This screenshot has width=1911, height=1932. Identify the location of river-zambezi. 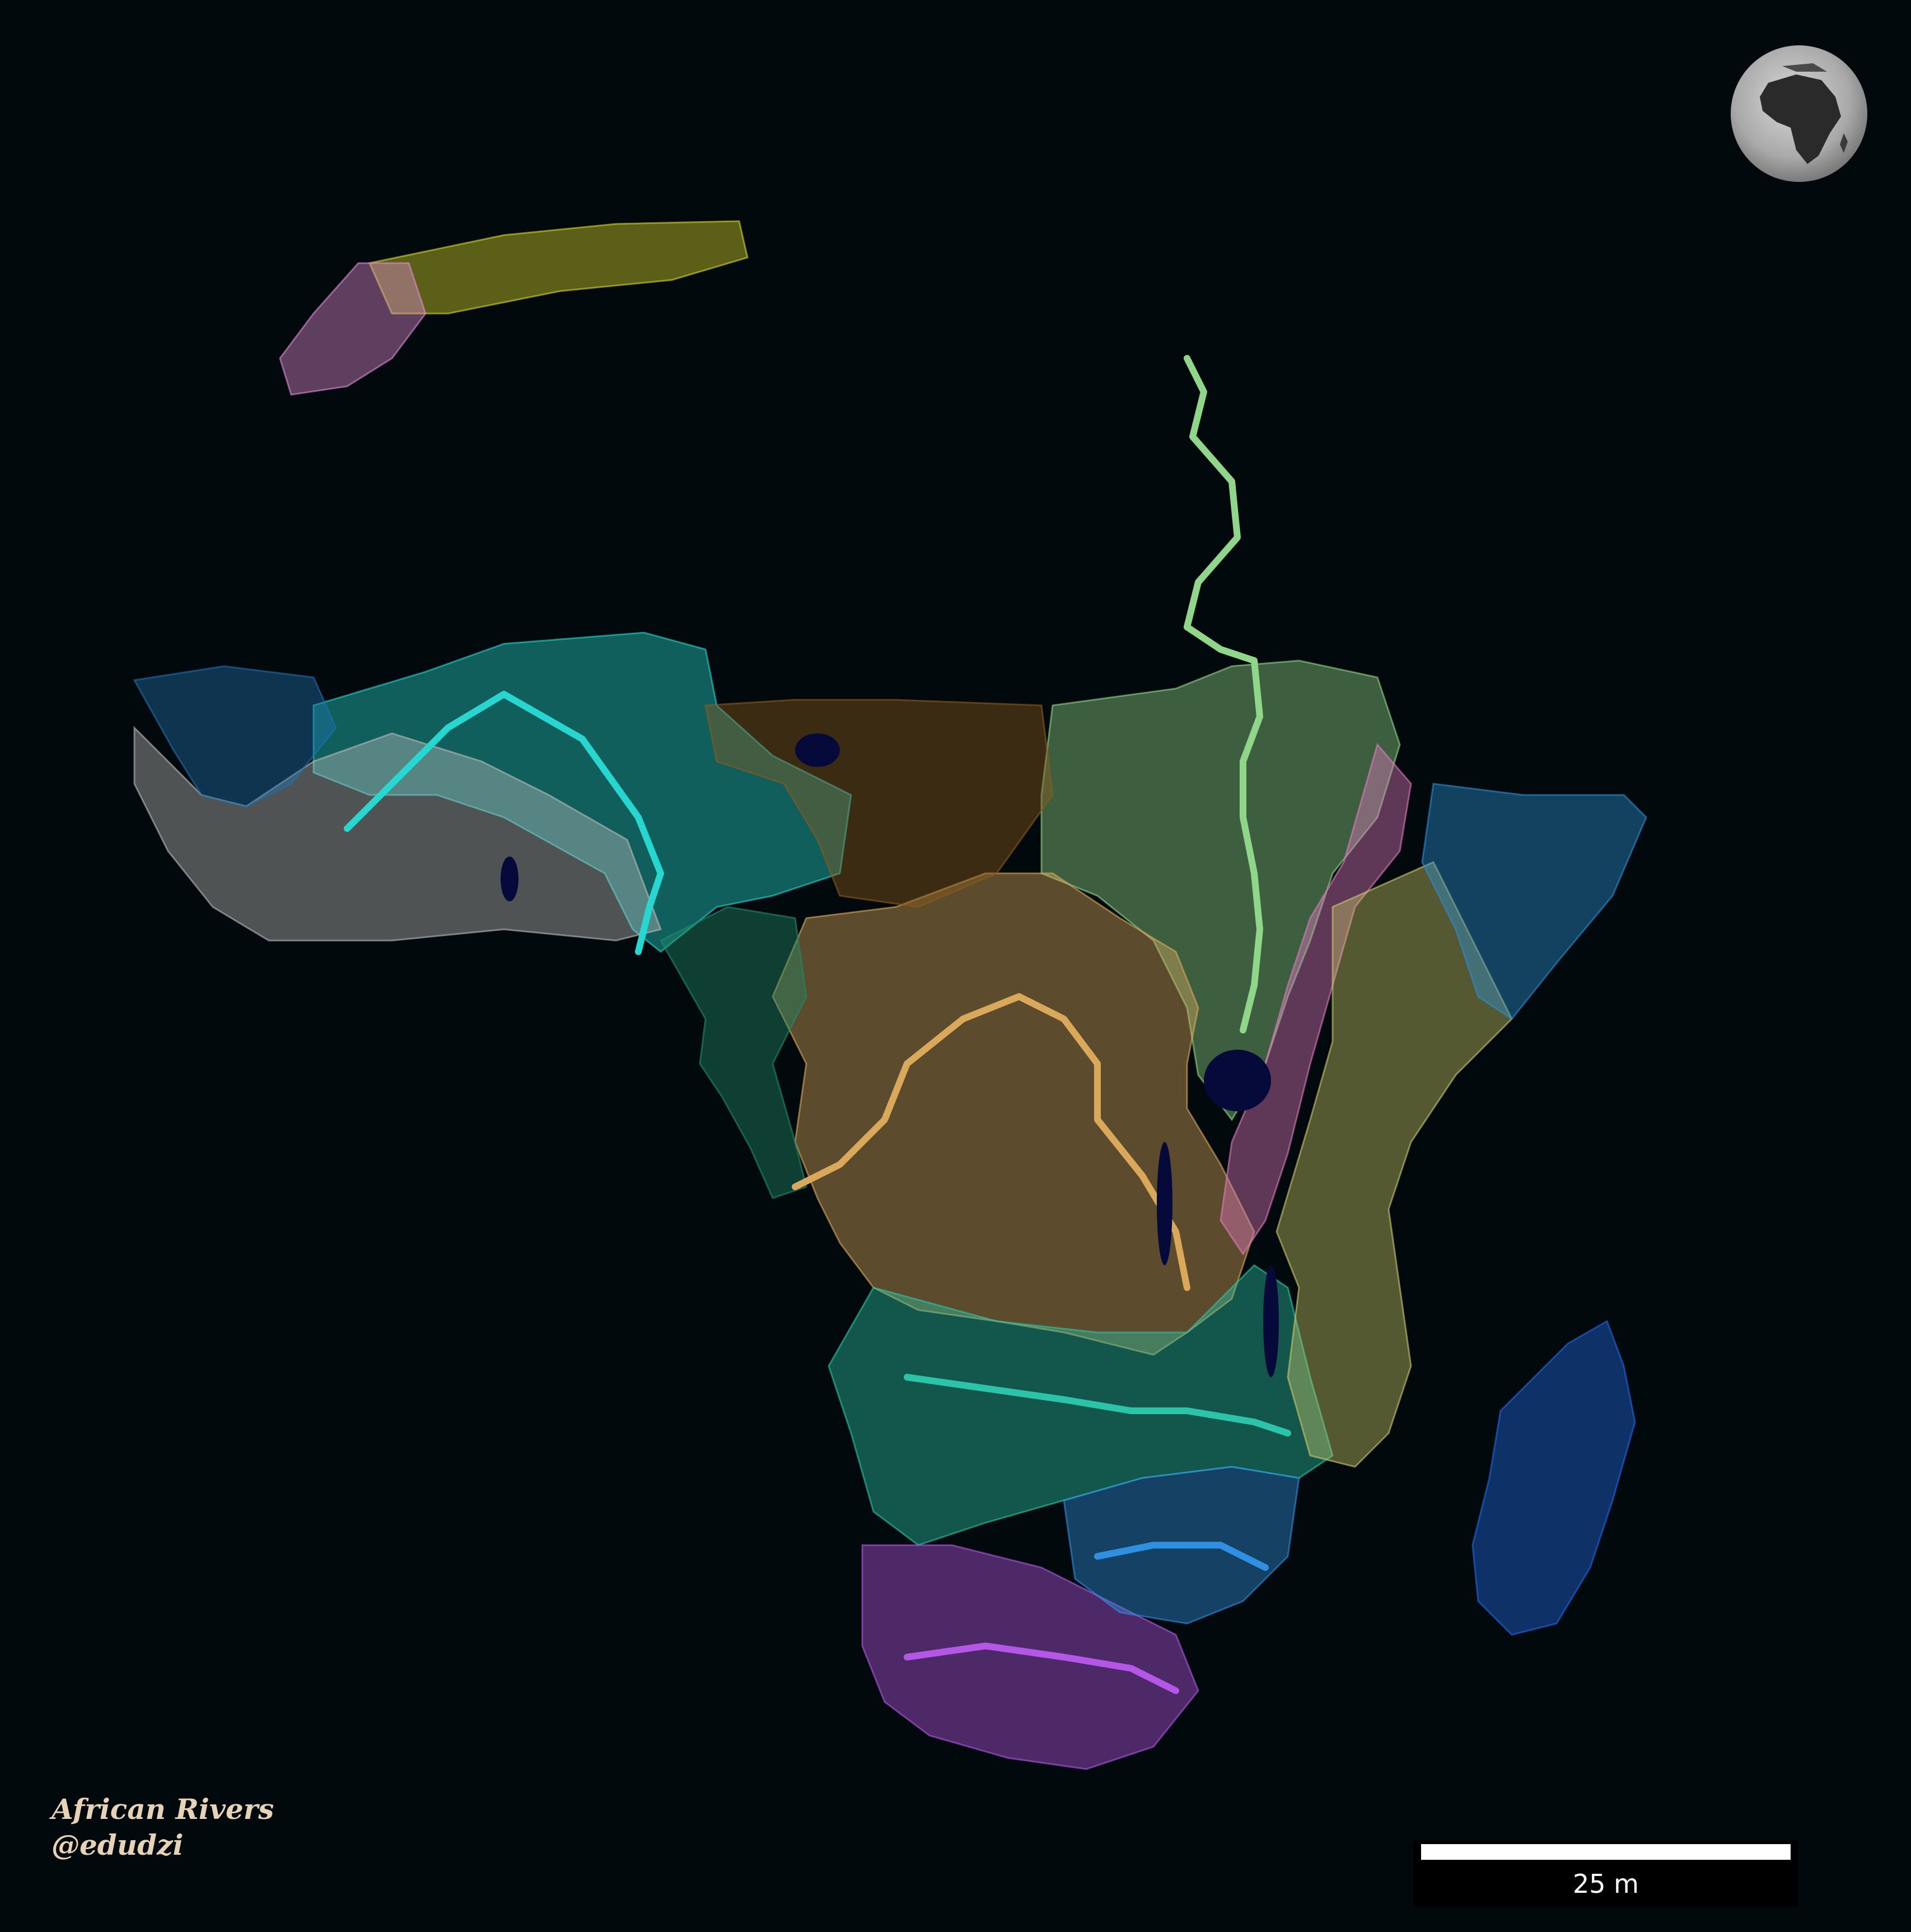
(1097, 1405).